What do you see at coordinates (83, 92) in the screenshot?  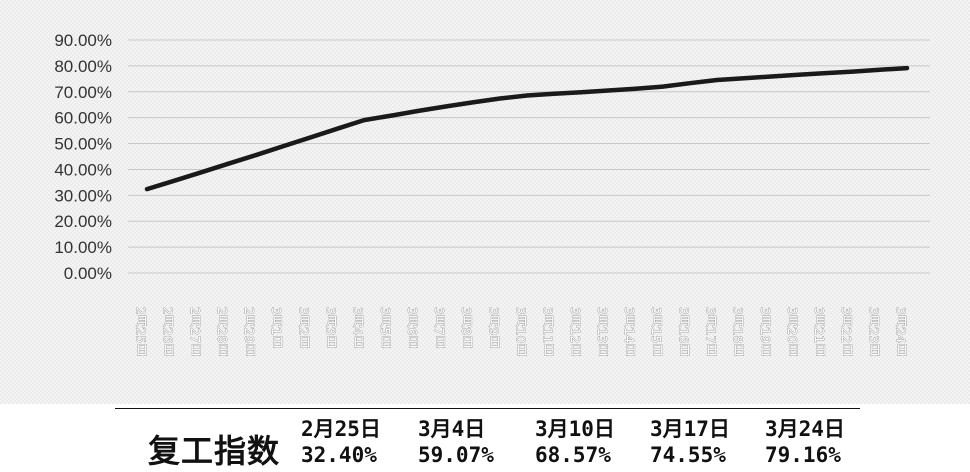 I see `y-tick-label: 70.00%` at bounding box center [83, 92].